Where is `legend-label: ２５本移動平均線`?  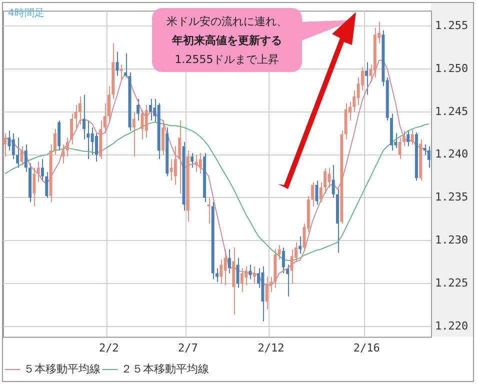
legend-label: ２５本移動平均線 is located at coordinates (165, 369).